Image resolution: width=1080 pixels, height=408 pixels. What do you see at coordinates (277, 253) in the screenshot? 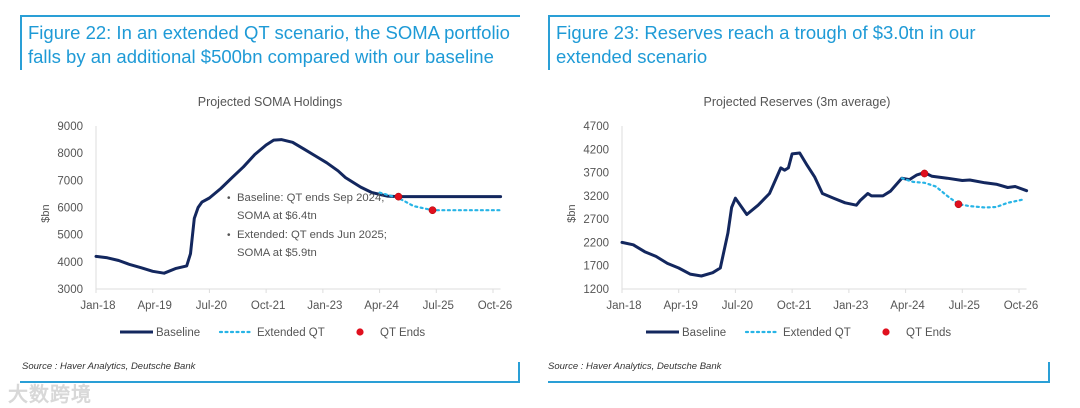
I see `annotation-text: SOMA at $5.9tn` at bounding box center [277, 253].